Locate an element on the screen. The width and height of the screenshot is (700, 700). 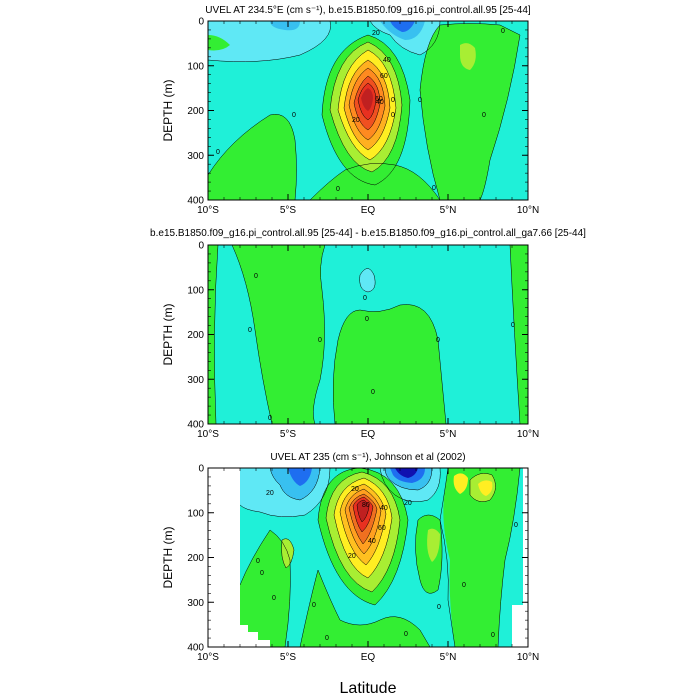
panel1-euc-darkred is located at coordinates (367, 99).